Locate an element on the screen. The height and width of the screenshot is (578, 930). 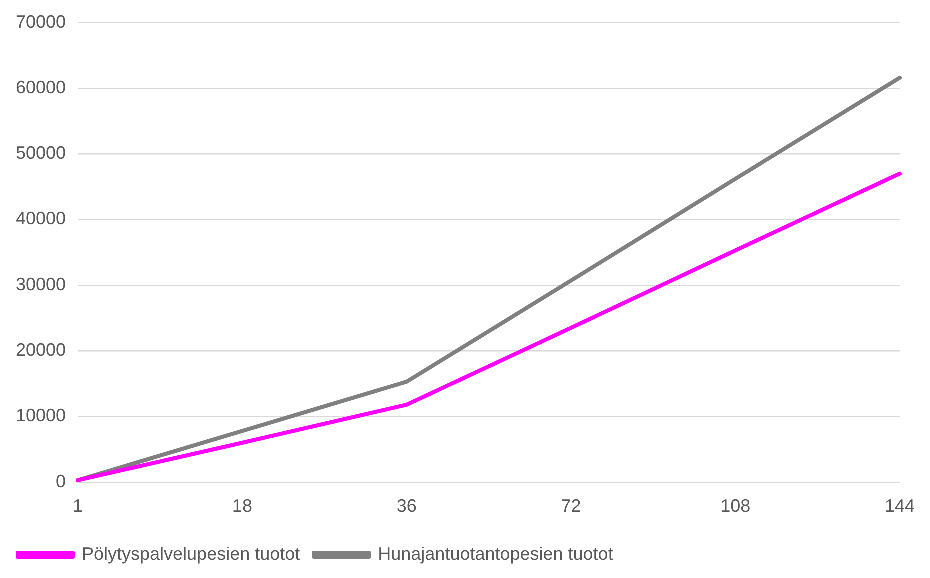
y-tick-label: 10000 is located at coordinates (41, 416).